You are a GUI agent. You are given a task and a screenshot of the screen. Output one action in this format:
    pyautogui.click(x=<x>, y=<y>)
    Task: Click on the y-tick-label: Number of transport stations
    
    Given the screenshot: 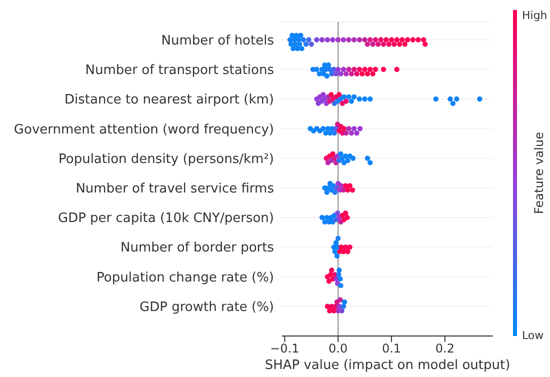 What is the action you would take?
    pyautogui.click(x=179, y=70)
    